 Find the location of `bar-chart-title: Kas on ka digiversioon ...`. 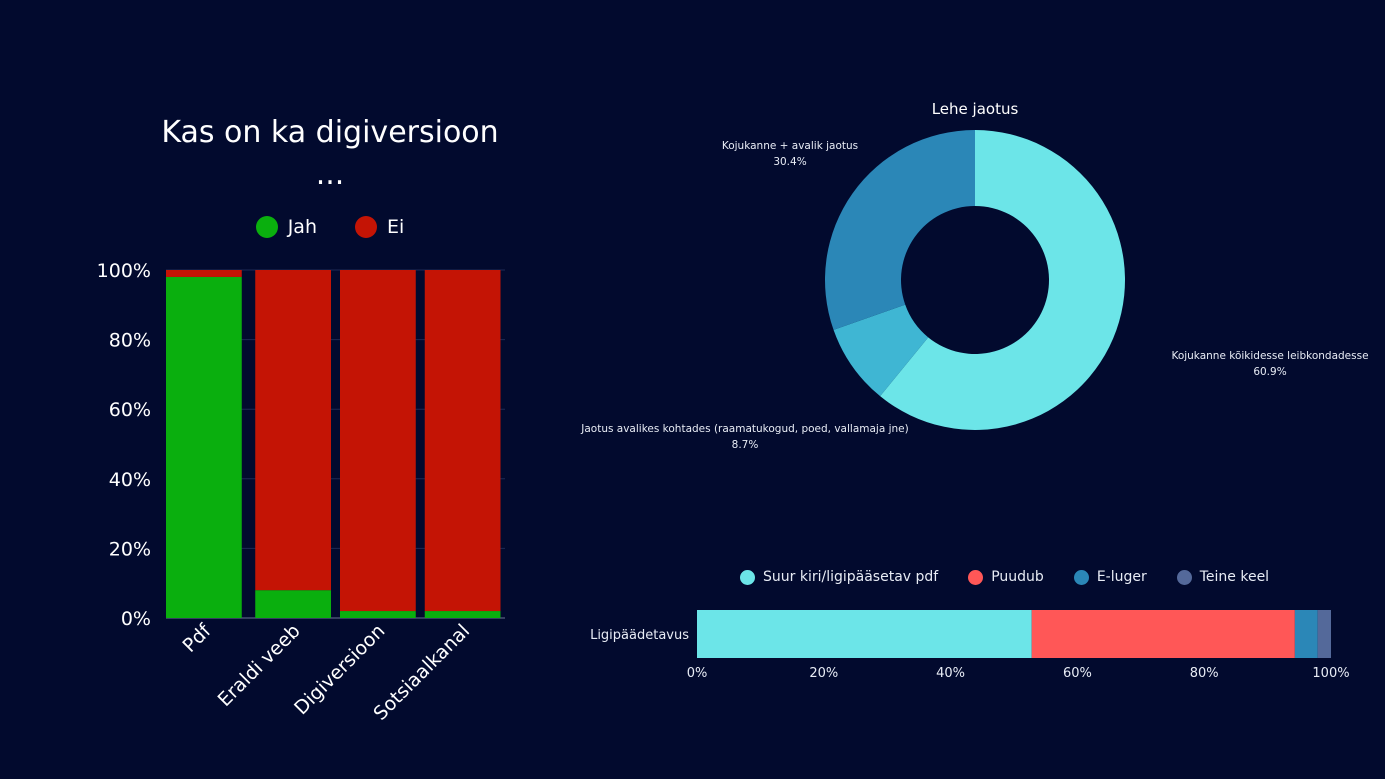

bar-chart-title: Kas on ka digiversioon ... is located at coordinates (330, 154).